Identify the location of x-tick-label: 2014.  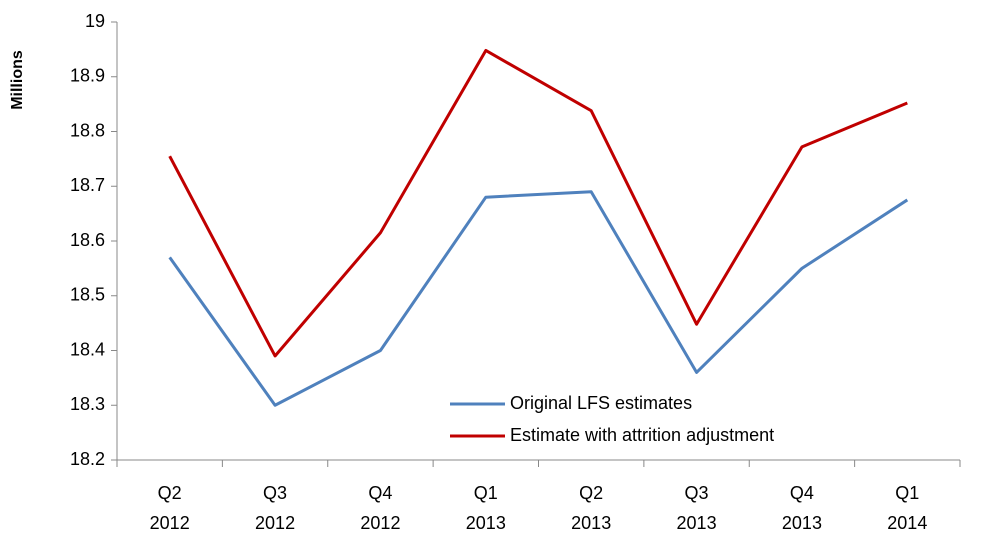
(907, 523).